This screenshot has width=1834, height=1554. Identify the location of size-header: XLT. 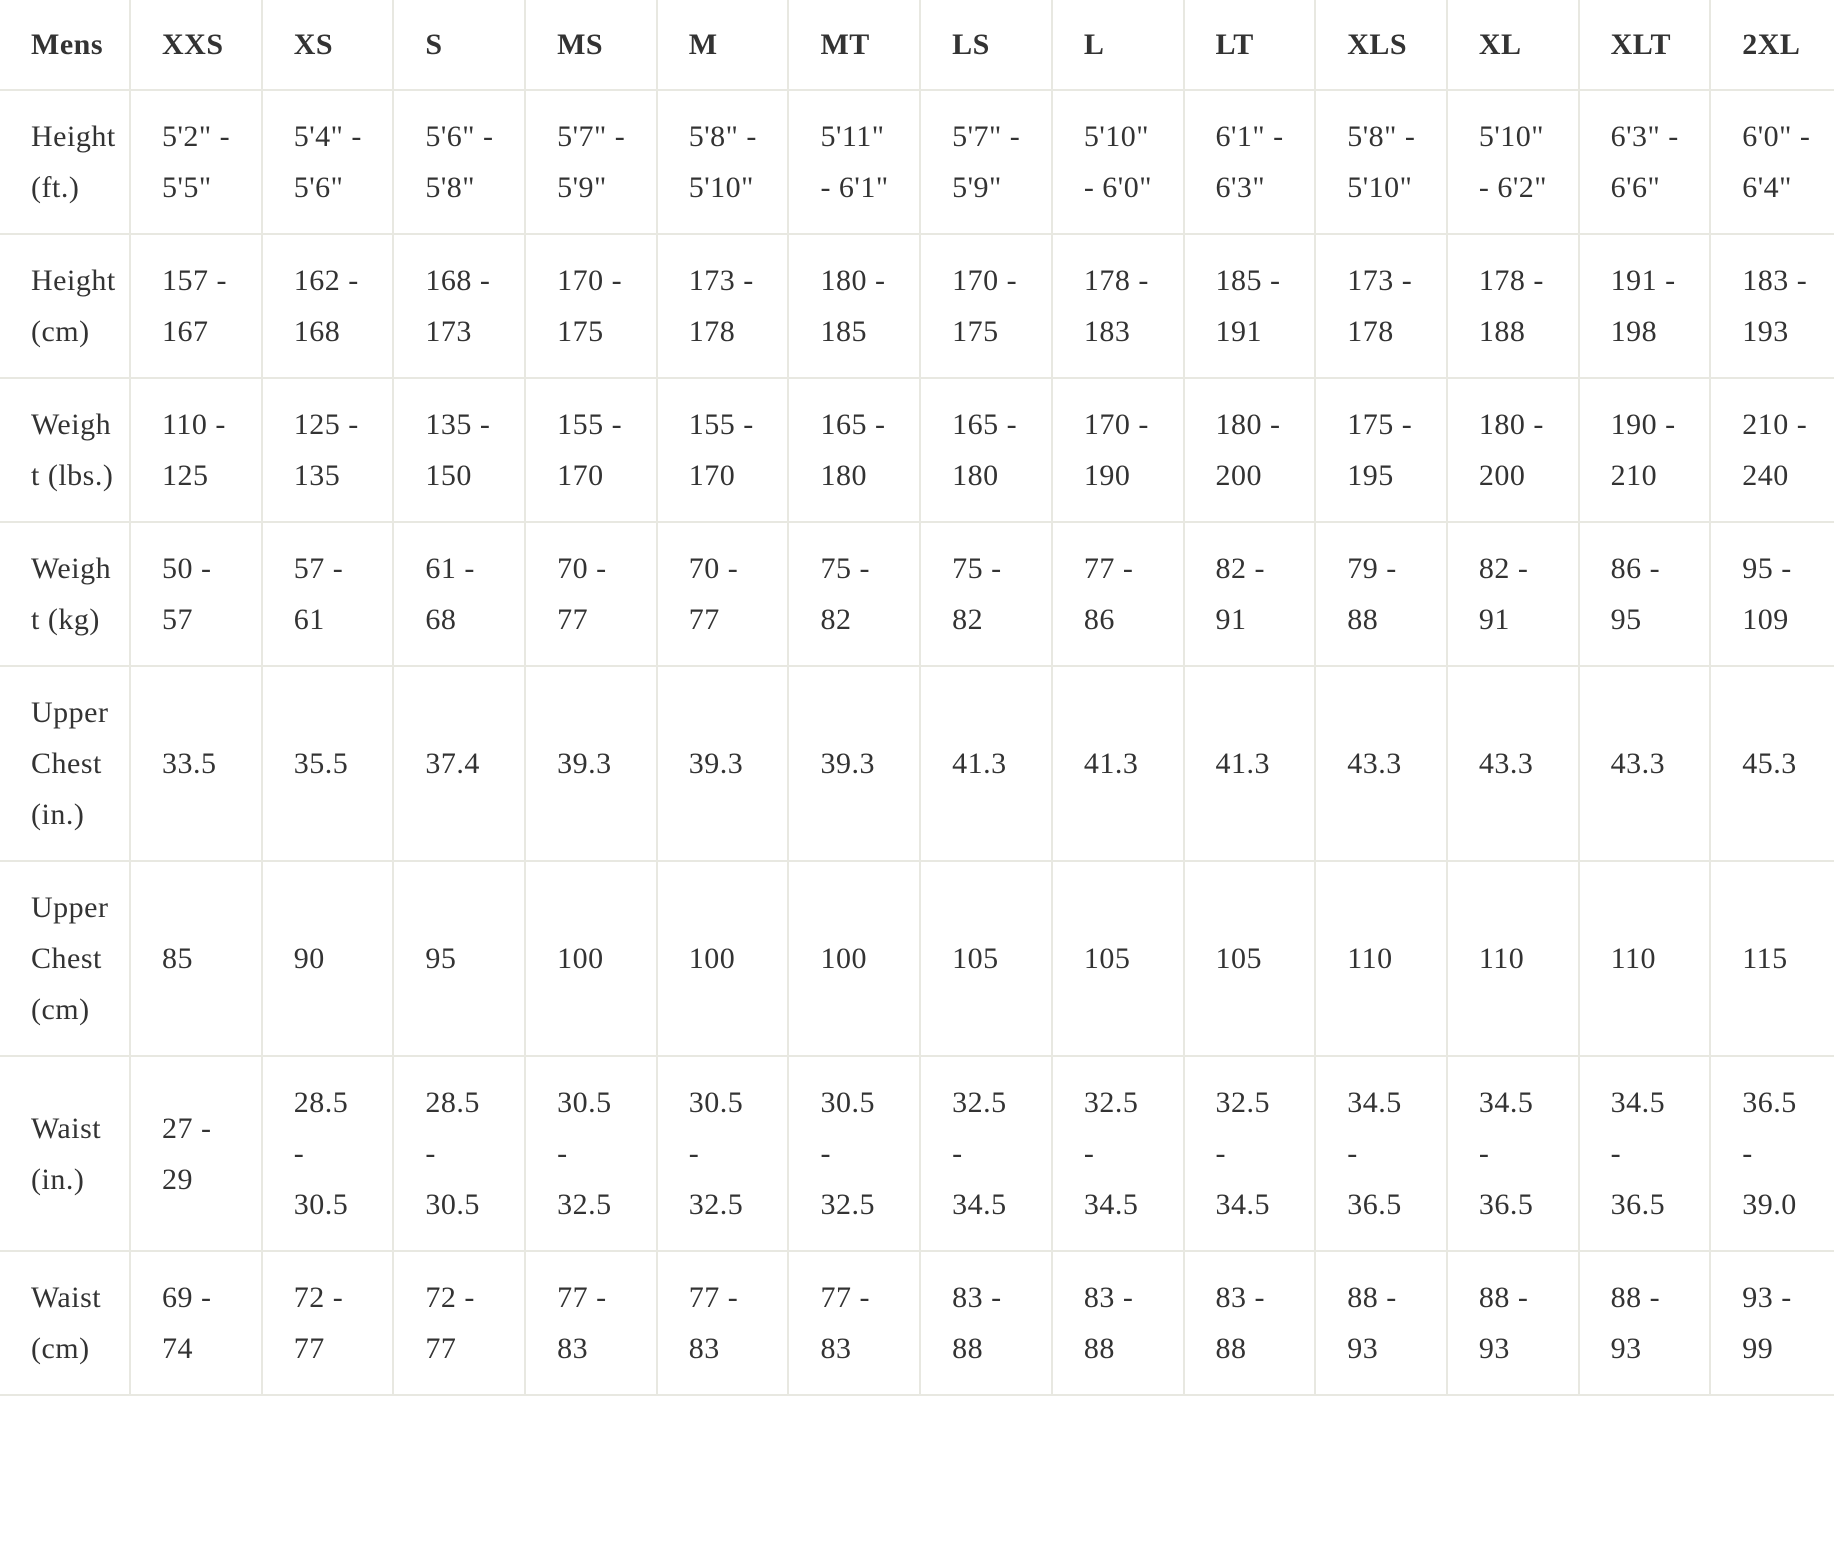
(1644, 45).